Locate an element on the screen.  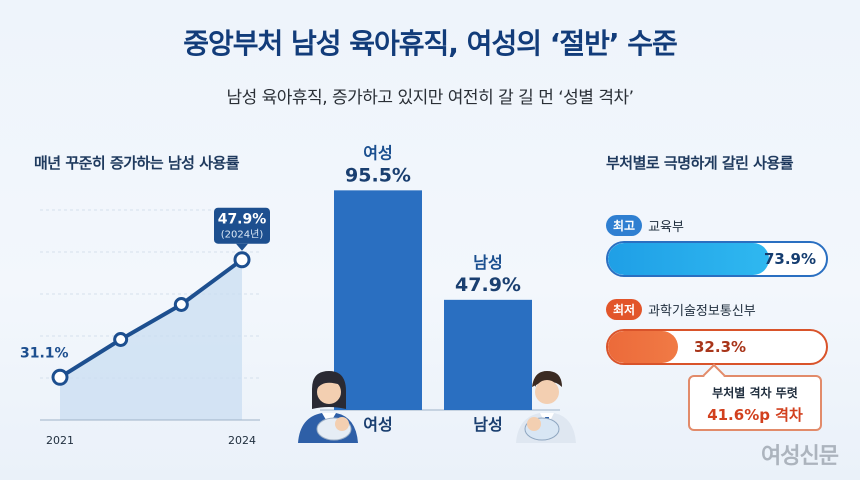
dept-section-title: 부처별로 극명하게 갈린 사용률 is located at coordinates (700, 163).